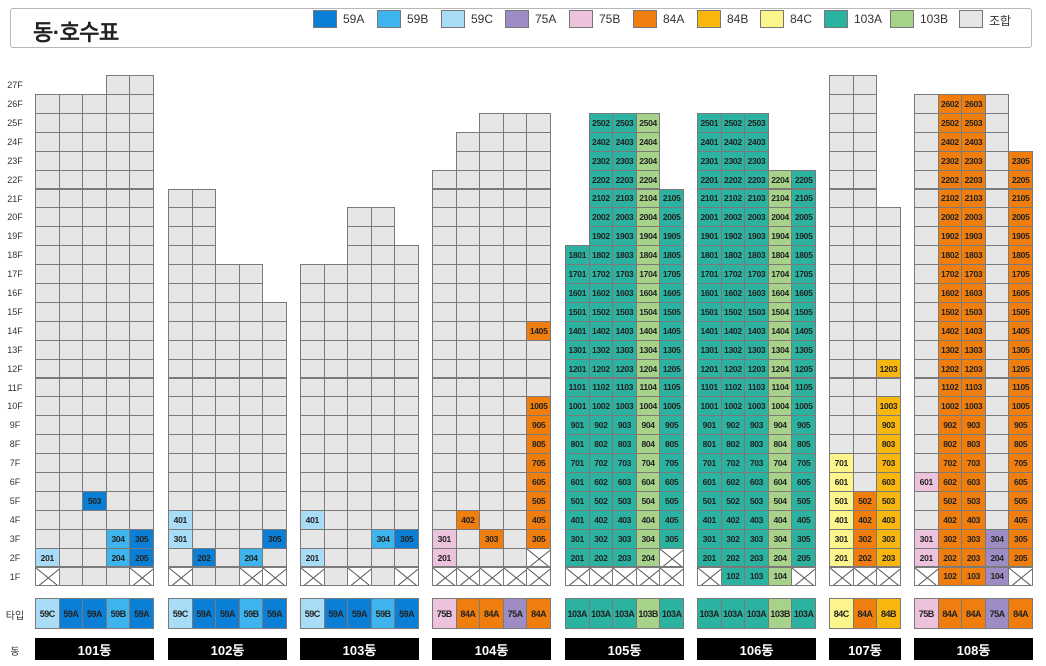 The image size is (1046, 666). Describe the element at coordinates (997, 576) in the screenshot. I see `unit-cell: 104` at that location.